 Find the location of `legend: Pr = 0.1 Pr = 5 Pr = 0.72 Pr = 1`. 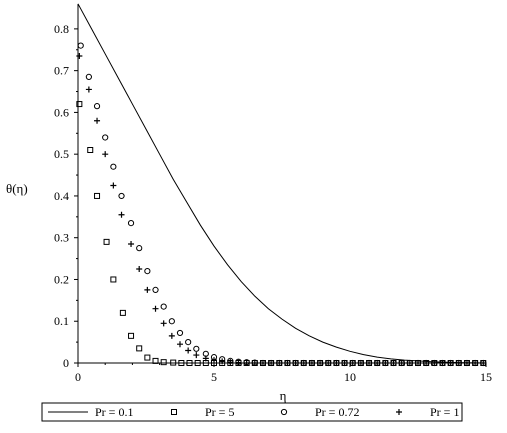

legend: Pr = 0.1 Pr = 5 Pr = 0.72 Pr = 1 is located at coordinates (252, 412).